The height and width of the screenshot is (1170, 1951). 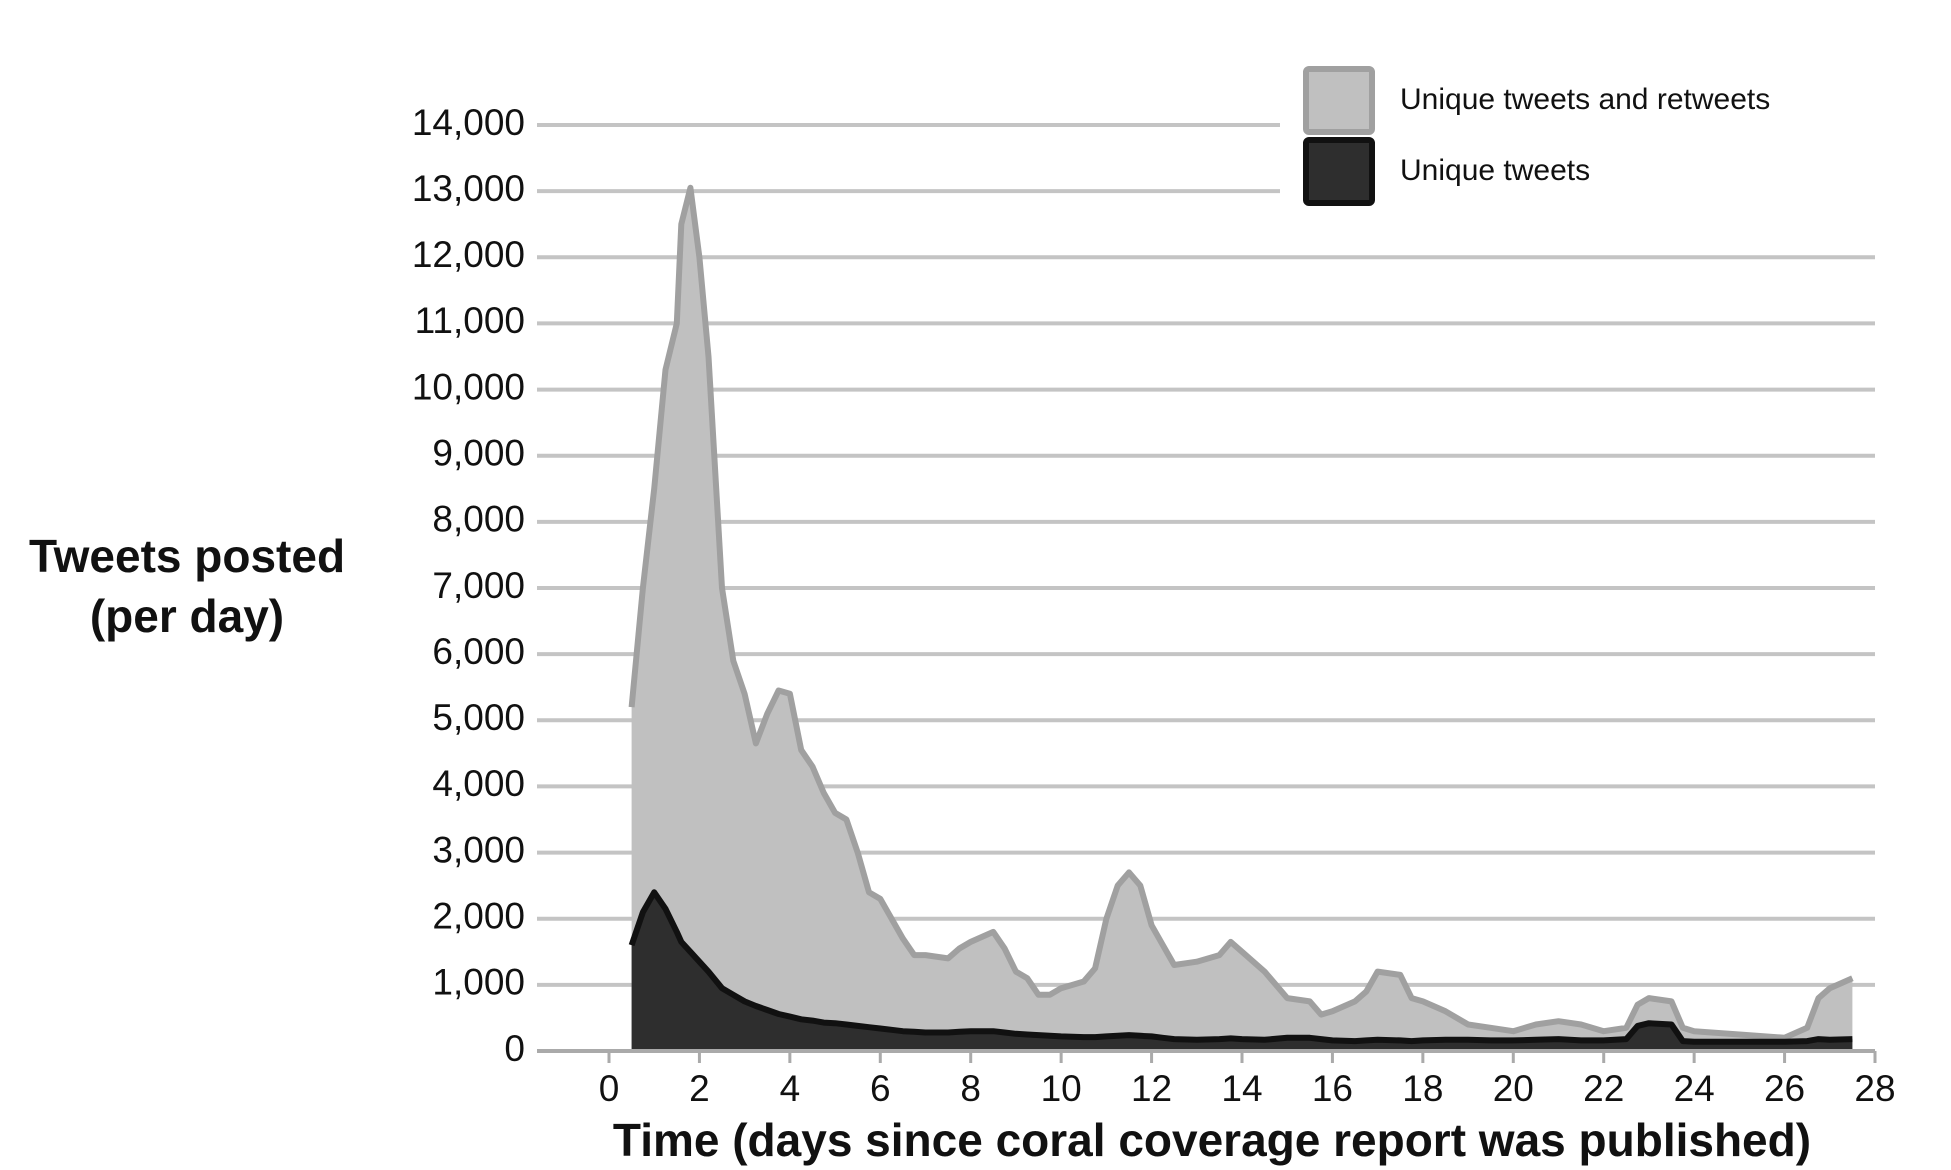 I want to click on y-tick-label: 1,000, so click(x=478, y=982).